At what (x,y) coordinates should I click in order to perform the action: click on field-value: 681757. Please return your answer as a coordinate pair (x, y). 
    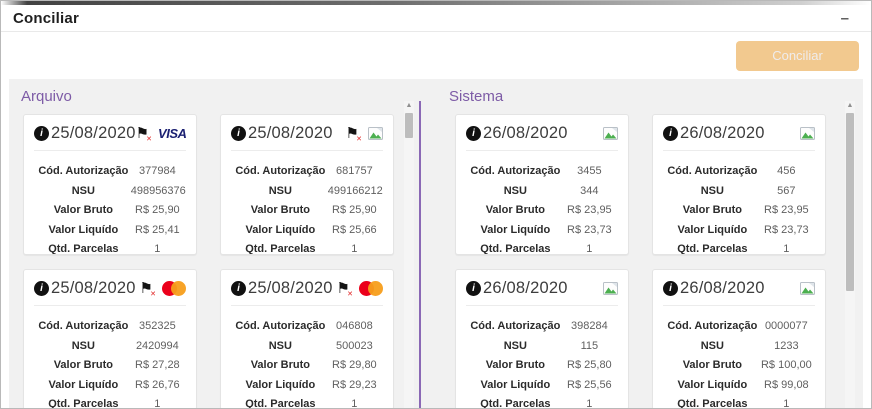
    Looking at the image, I should click on (354, 171).